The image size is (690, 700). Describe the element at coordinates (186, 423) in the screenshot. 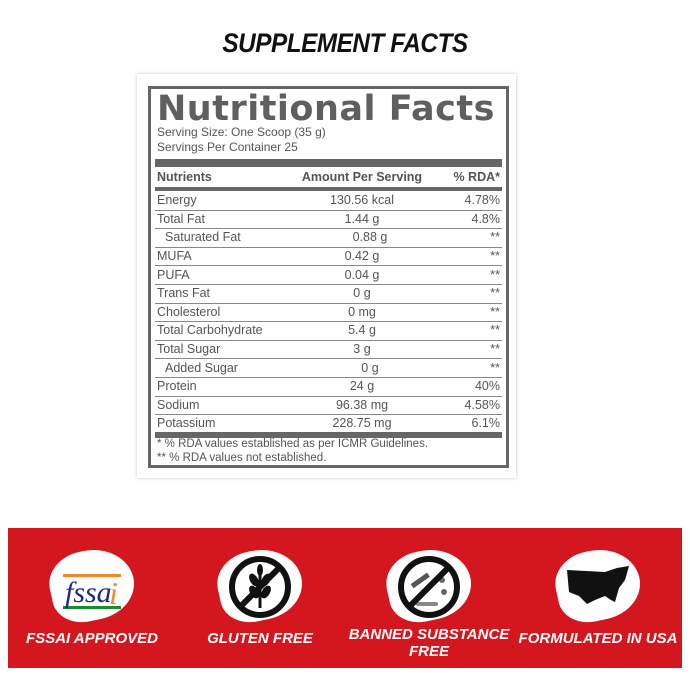

I see `nutrient-name: Potassium` at that location.